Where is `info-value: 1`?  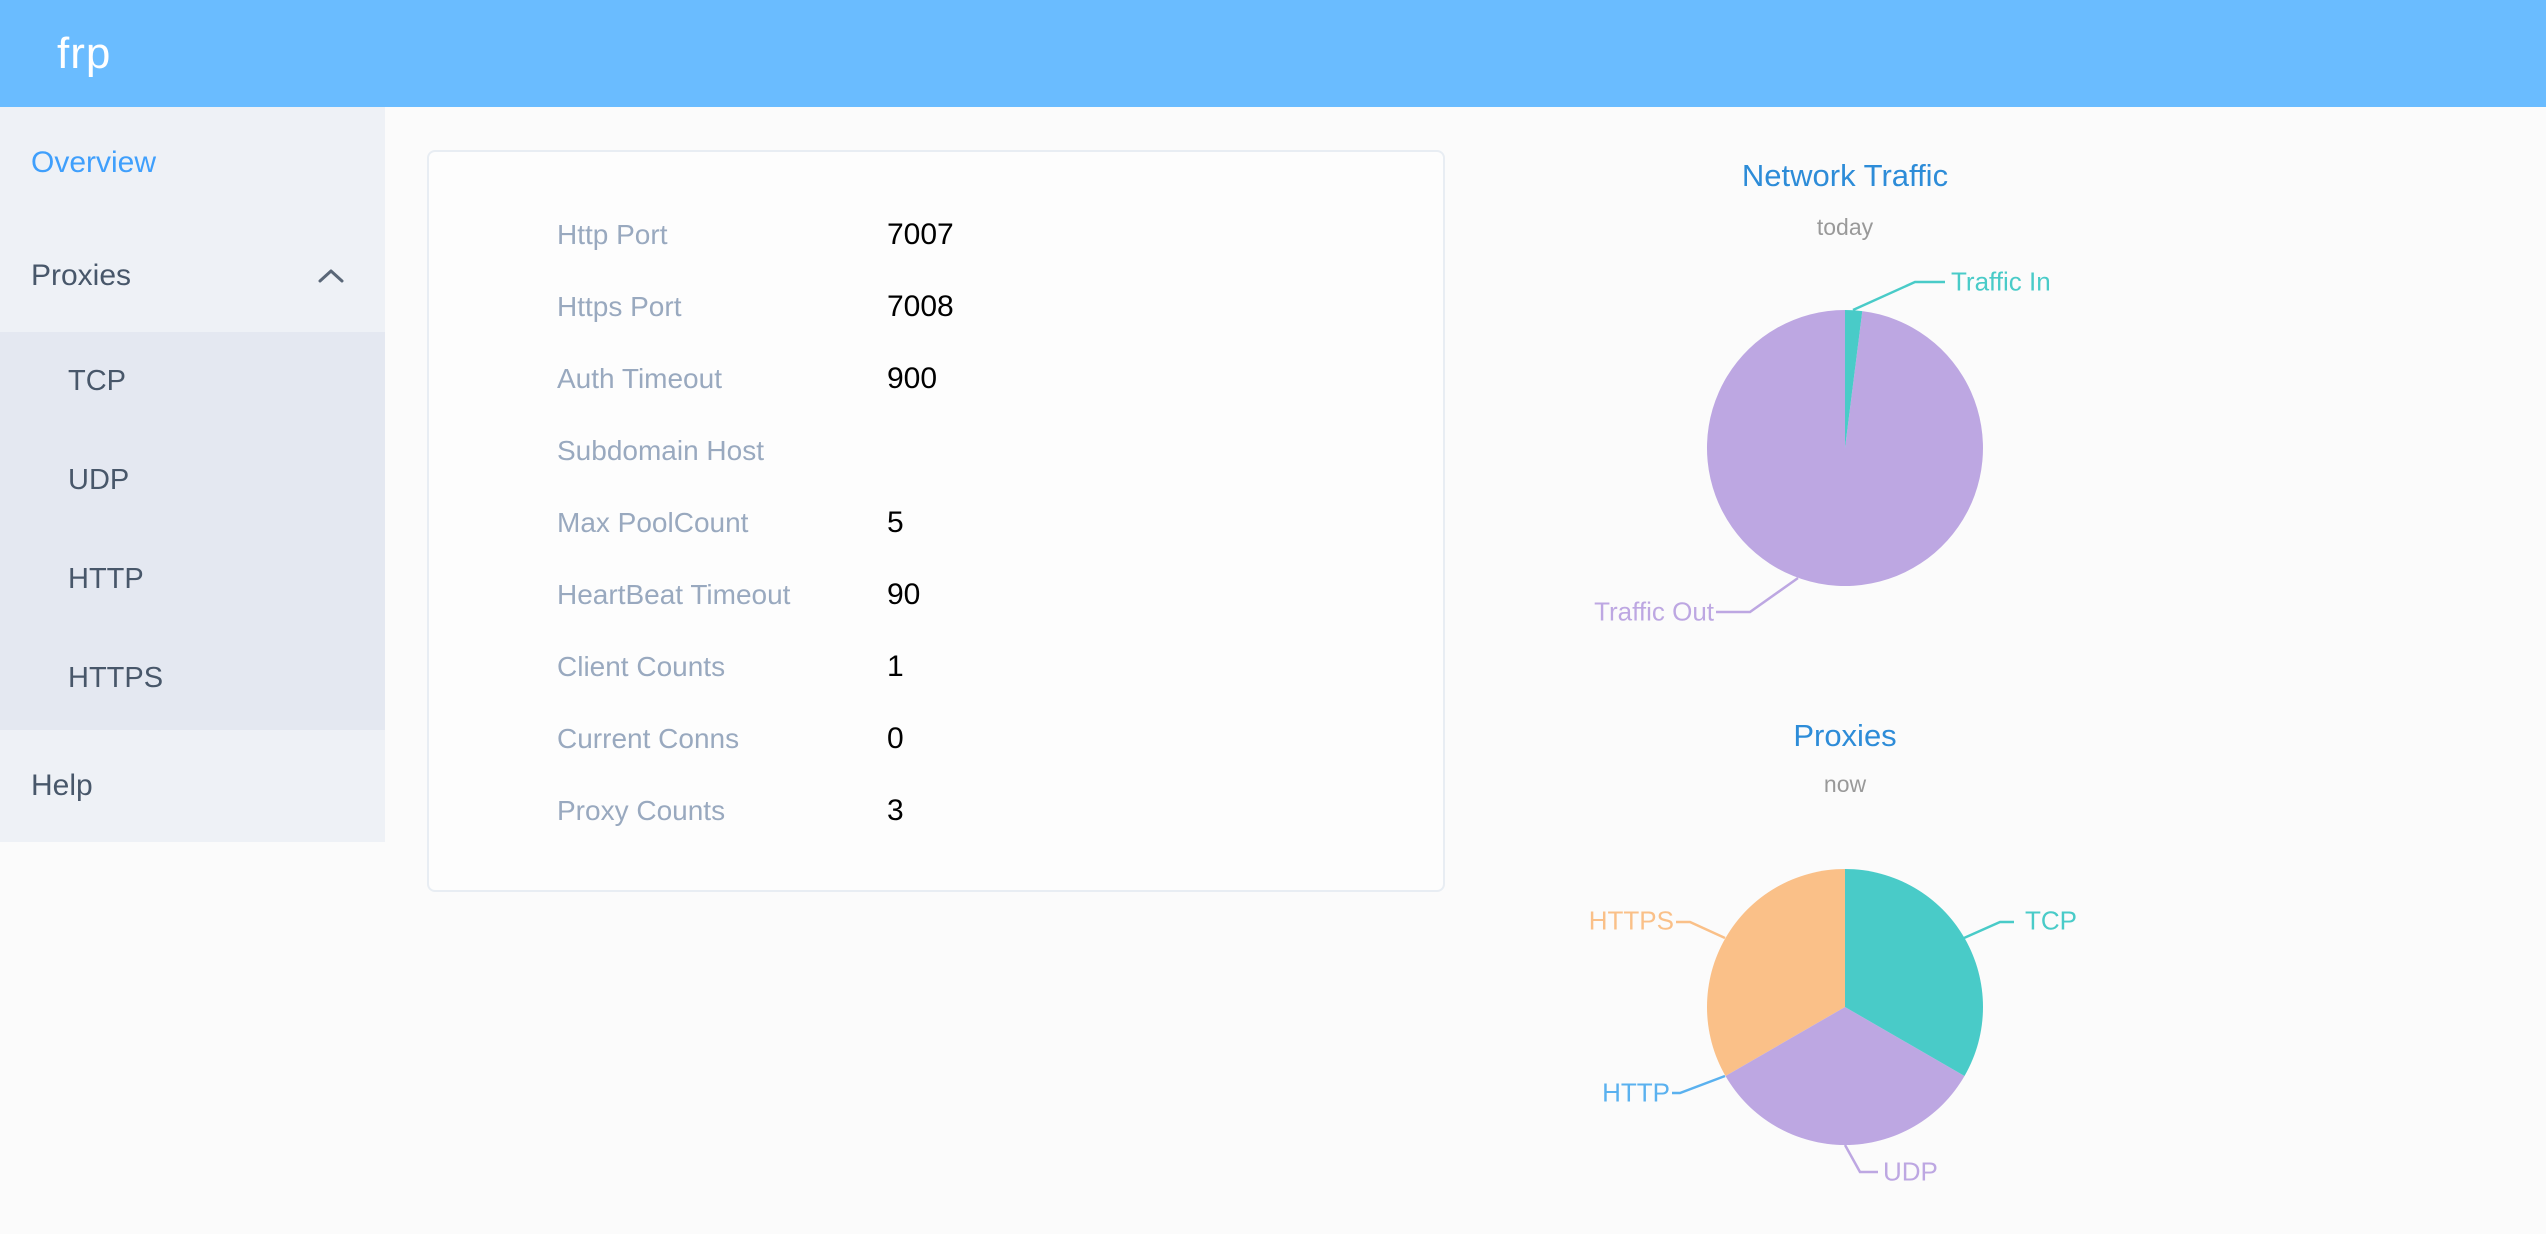 info-value: 1 is located at coordinates (895, 666).